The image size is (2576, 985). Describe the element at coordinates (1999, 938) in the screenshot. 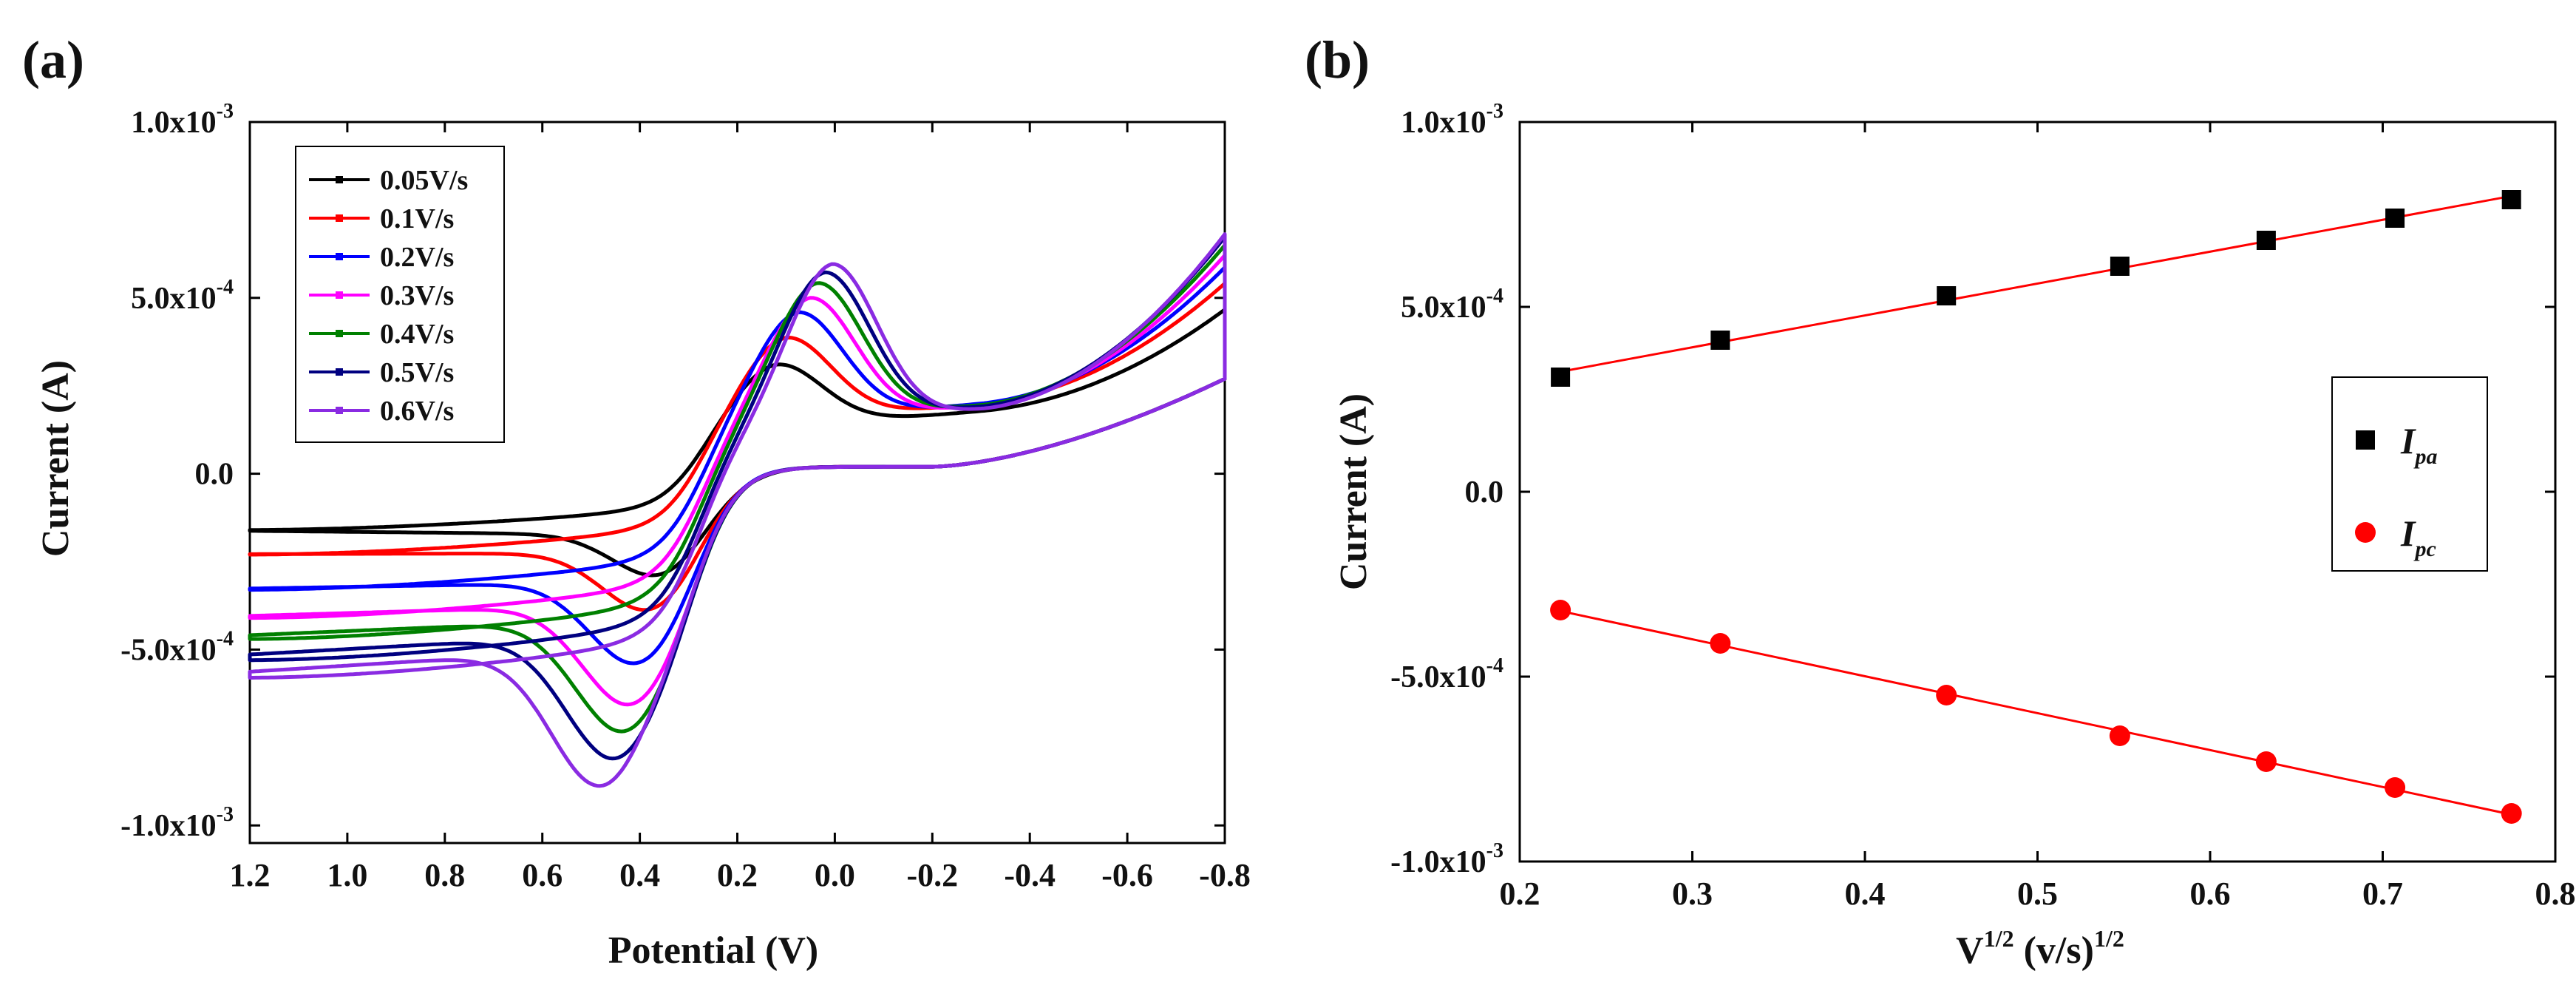

I see `panel-b-xlabel-sup1: 1/2` at that location.